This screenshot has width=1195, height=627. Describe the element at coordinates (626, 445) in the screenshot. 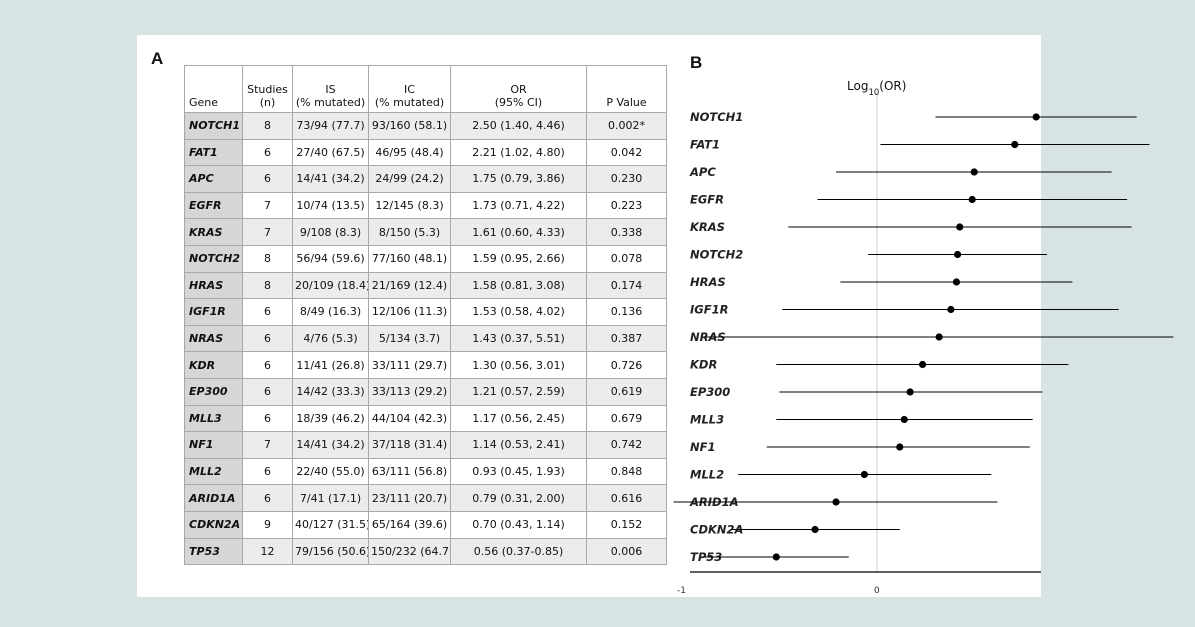

I see `p-value-cell: 0.742` at that location.